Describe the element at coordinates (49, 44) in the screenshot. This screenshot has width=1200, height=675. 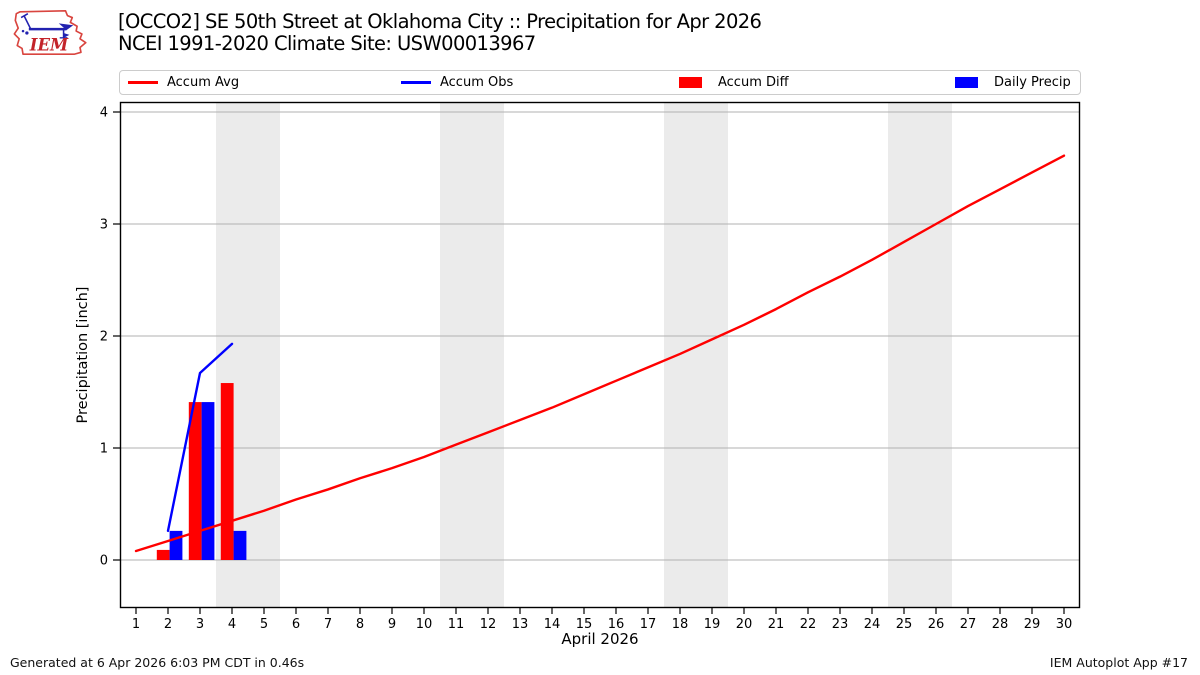
I see `logo-iem-text: IEM` at that location.